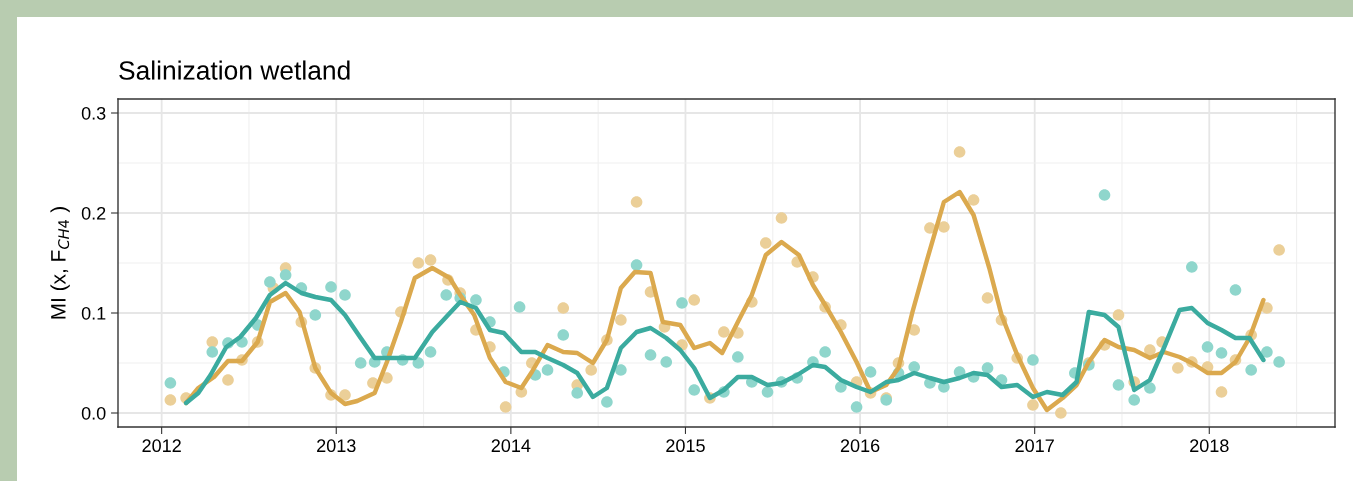  I want to click on x-tick-label: 2013, so click(336, 446).